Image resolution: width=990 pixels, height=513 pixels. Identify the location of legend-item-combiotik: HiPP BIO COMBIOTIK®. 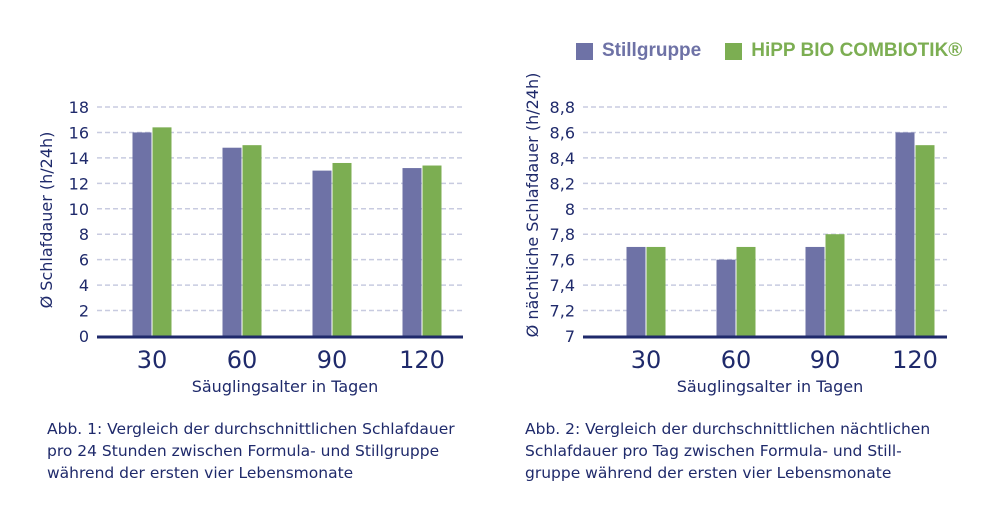
(843, 51).